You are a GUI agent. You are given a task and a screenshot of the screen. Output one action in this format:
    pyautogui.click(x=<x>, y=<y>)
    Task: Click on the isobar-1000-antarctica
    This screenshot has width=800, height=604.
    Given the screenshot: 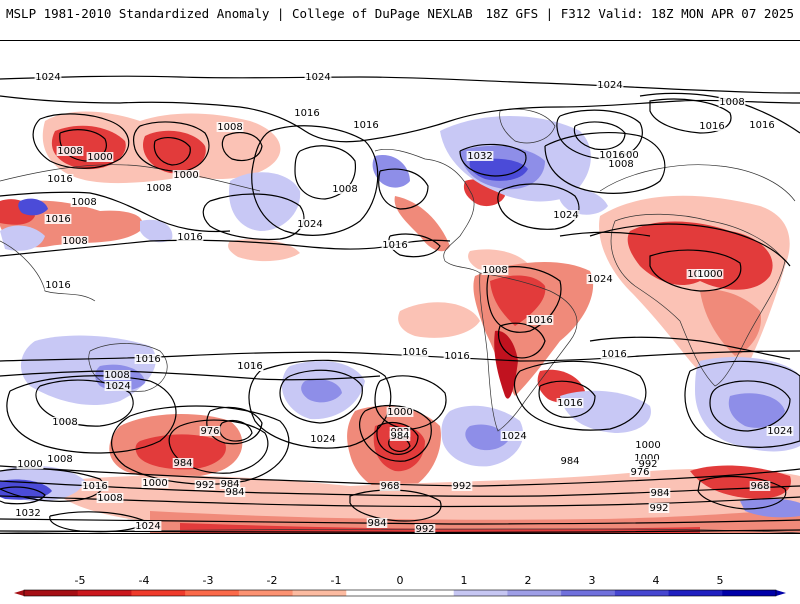 What is the action you would take?
    pyautogui.click(x=400, y=521)
    